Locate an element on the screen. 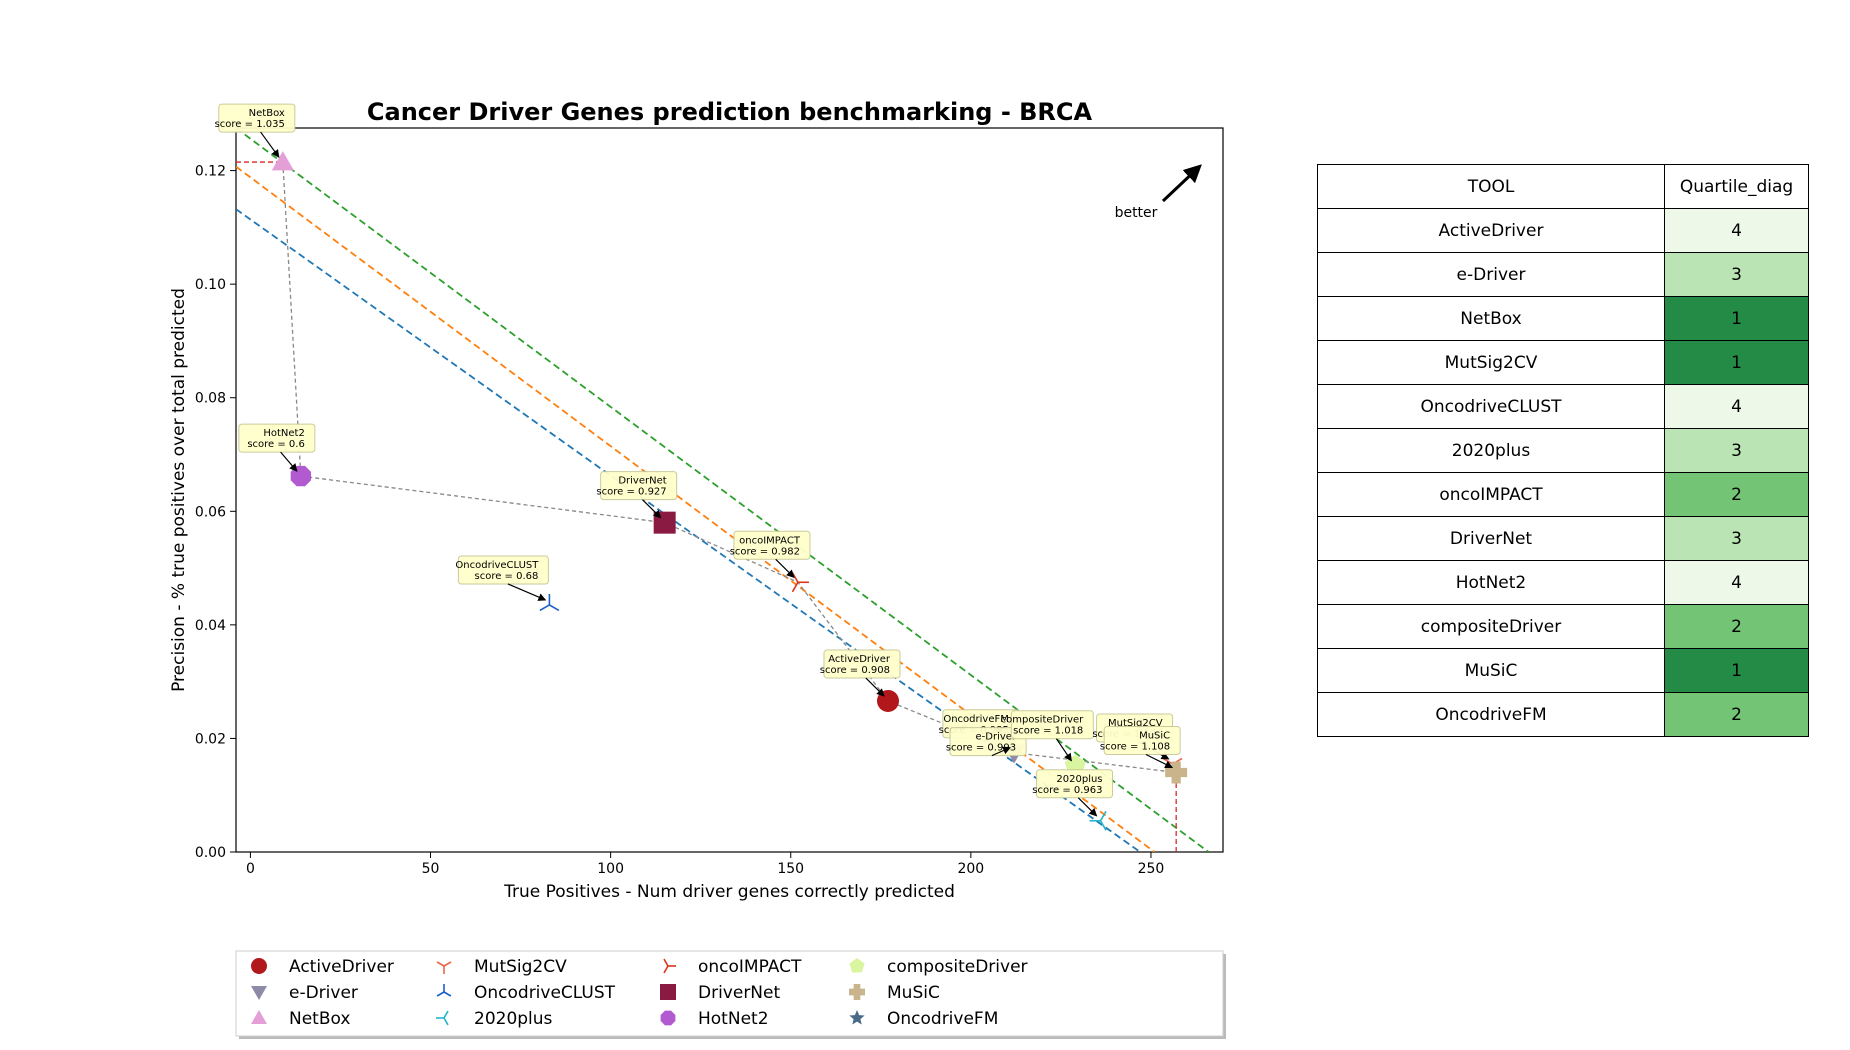  table-cell-quartile: 1 is located at coordinates (1736, 670).